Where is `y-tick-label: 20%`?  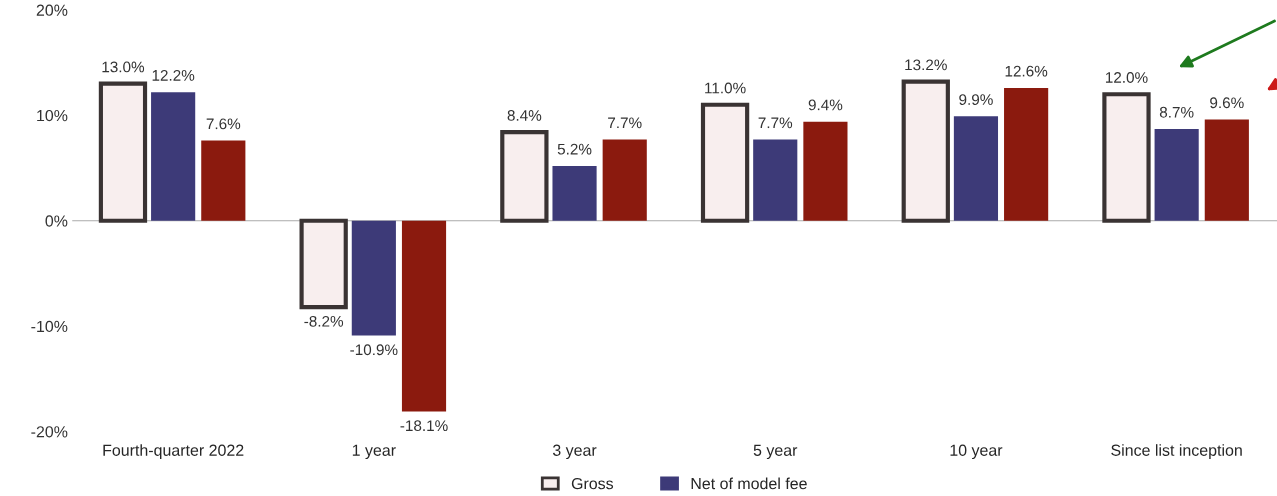
y-tick-label: 20% is located at coordinates (52, 10).